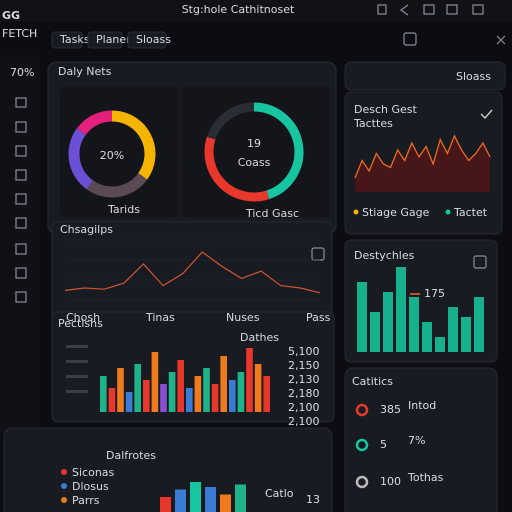 This screenshot has height=512, width=512. Describe the element at coordinates (410, 39) in the screenshot. I see `icon-calendar` at that location.